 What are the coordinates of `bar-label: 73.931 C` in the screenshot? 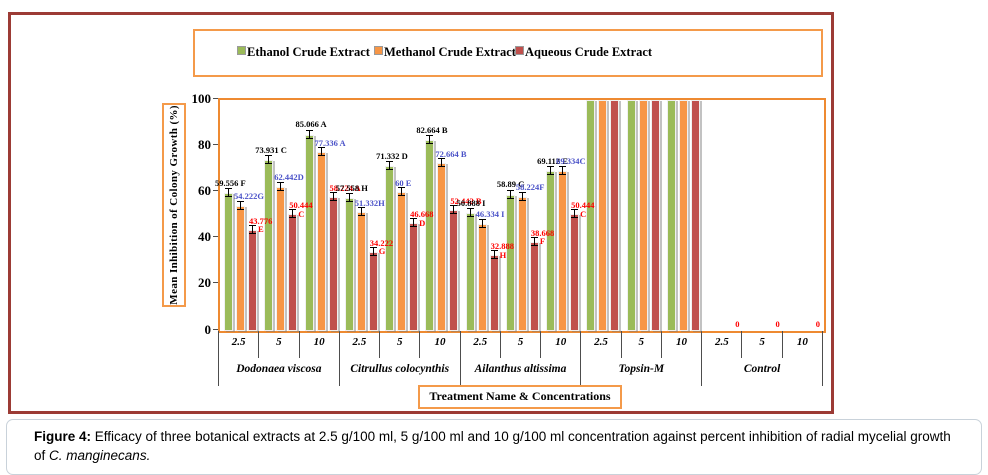 It's located at (271, 150).